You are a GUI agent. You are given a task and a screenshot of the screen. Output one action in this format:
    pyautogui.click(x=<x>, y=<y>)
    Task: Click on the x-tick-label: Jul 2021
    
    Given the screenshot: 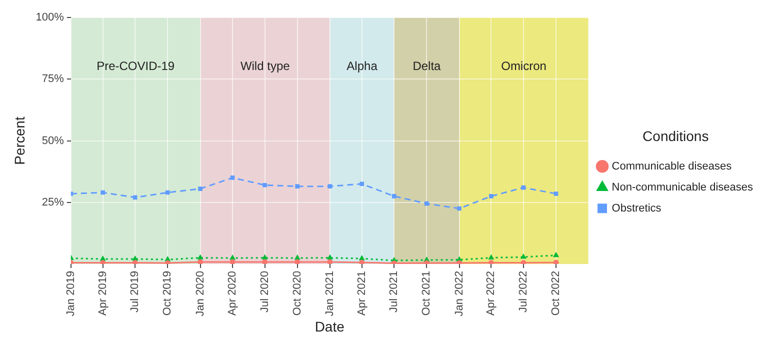 What is the action you would take?
    pyautogui.click(x=394, y=291)
    